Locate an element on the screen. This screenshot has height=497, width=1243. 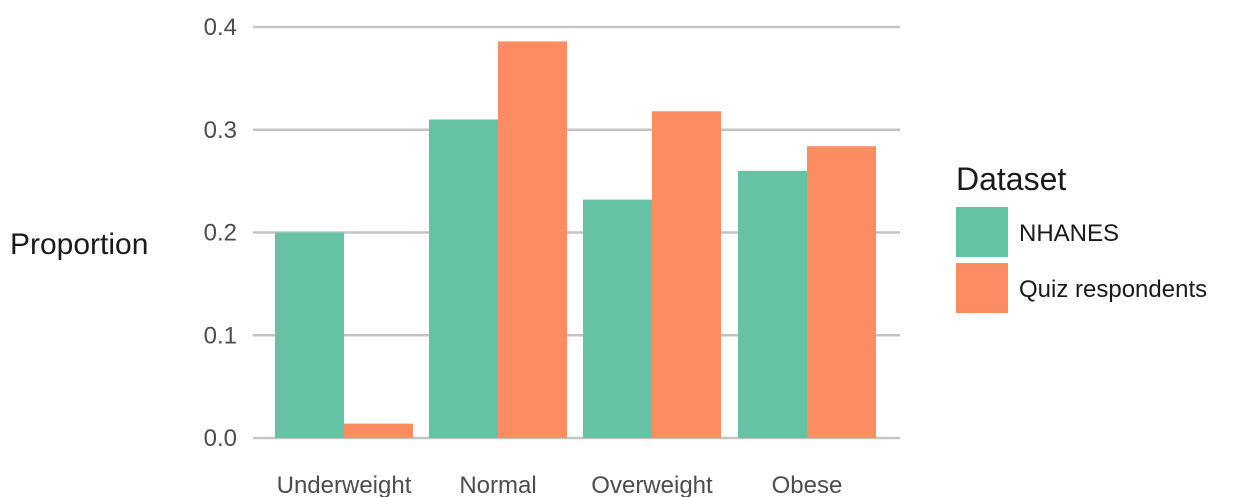
bar-nhanes-obese is located at coordinates (772, 304).